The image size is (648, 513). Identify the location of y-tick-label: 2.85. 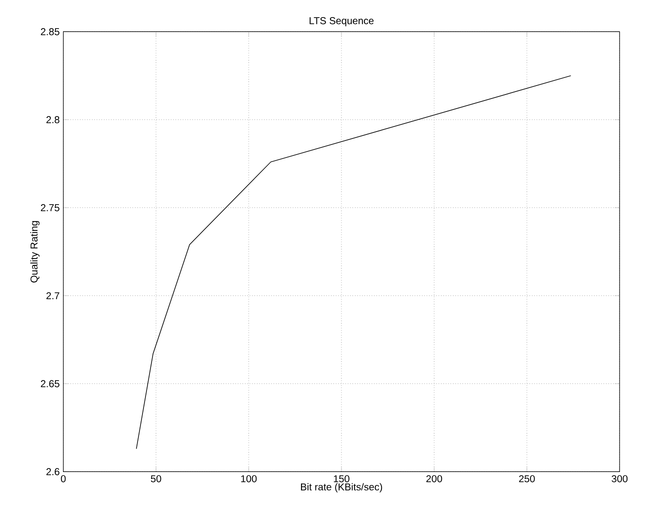
(50, 32).